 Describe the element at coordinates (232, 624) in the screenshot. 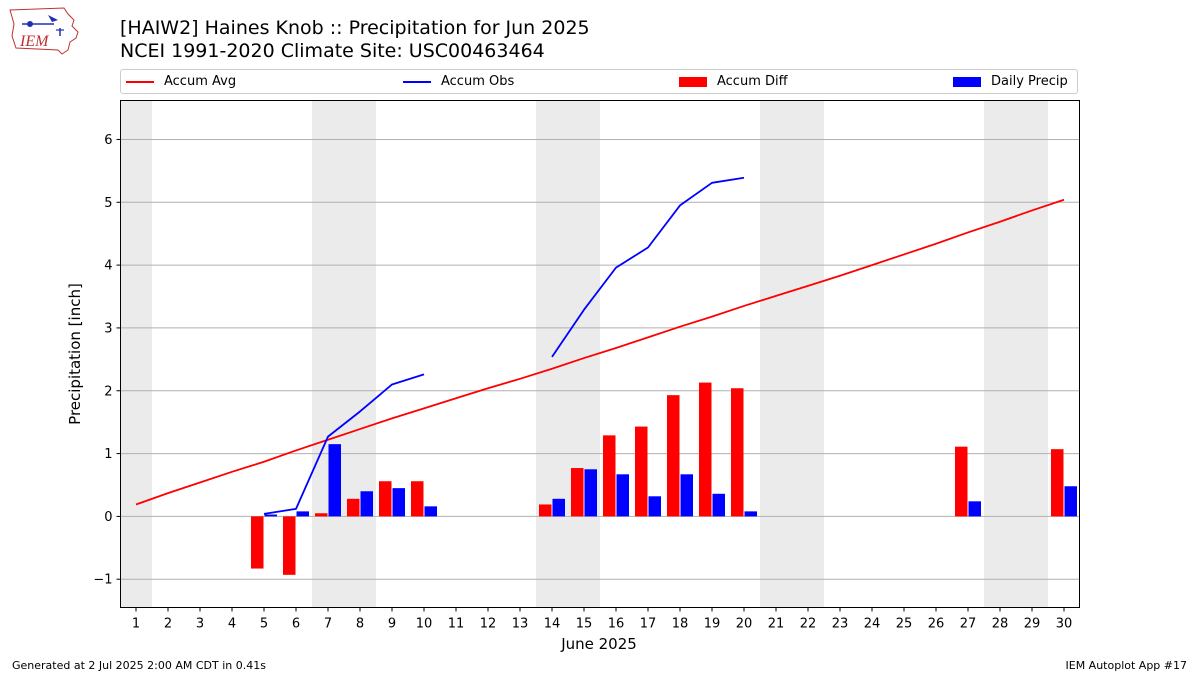

I see `x-tick-label: 4` at that location.